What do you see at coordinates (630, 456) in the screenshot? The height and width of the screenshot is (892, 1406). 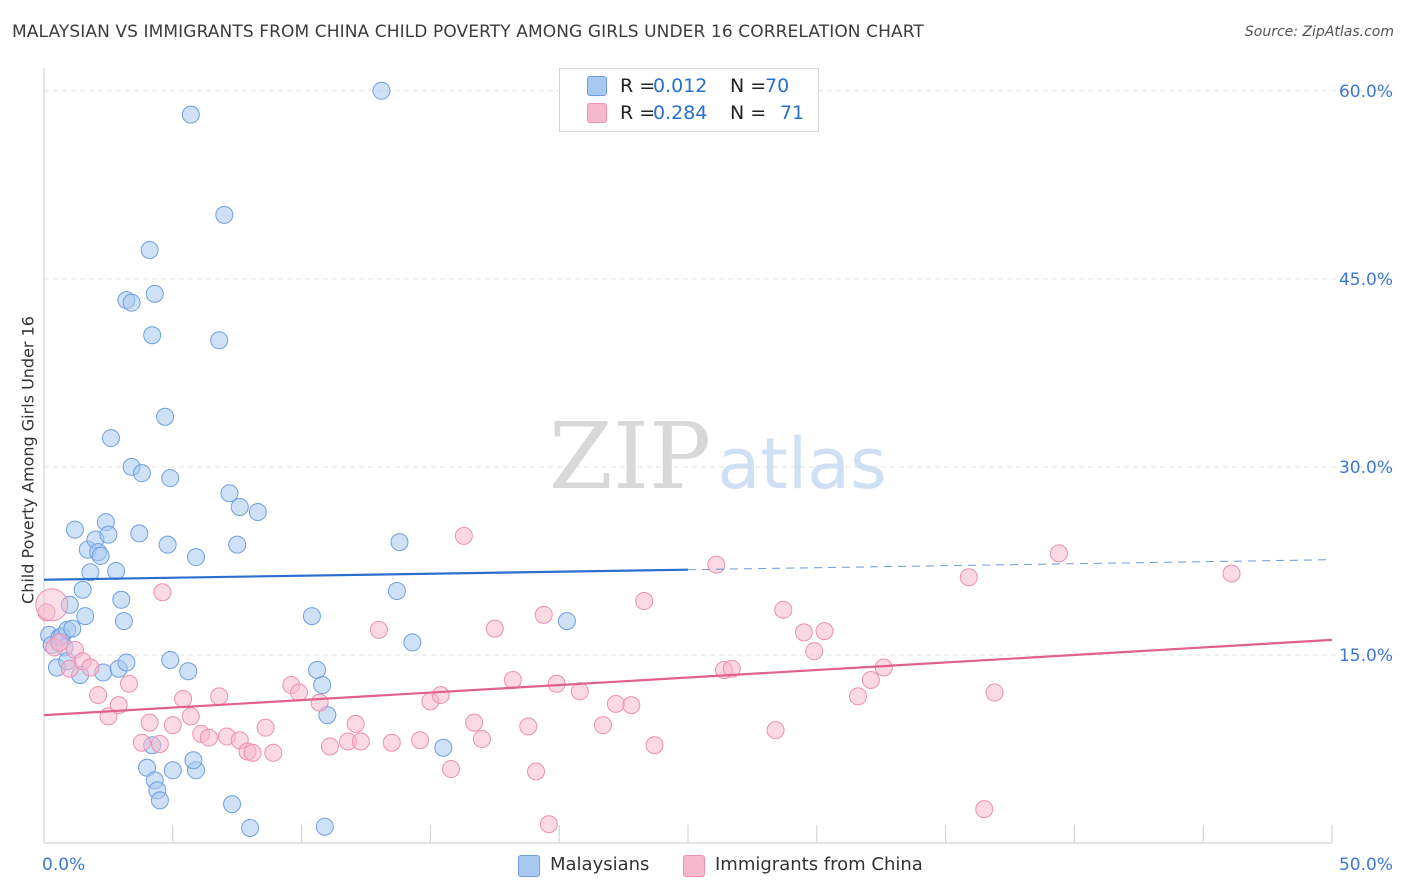 I see `watermark-zip: ZIP` at bounding box center [630, 456].